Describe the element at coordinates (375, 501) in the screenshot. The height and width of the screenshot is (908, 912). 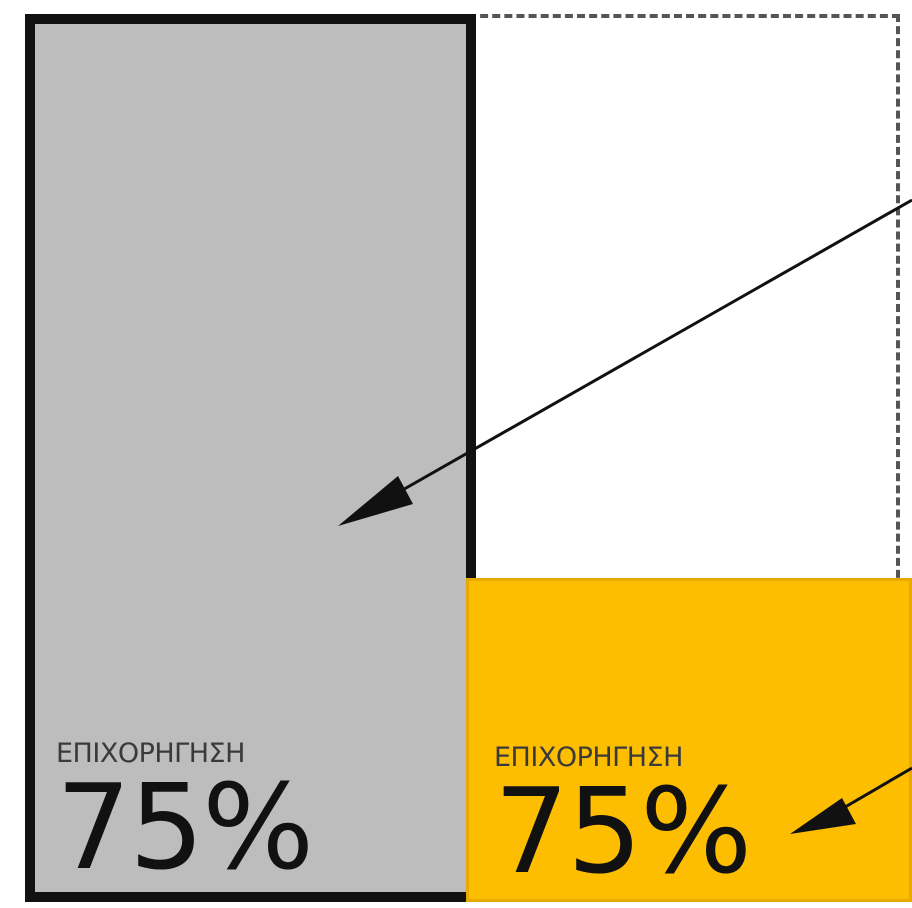
I see `long-arrow-head` at that location.